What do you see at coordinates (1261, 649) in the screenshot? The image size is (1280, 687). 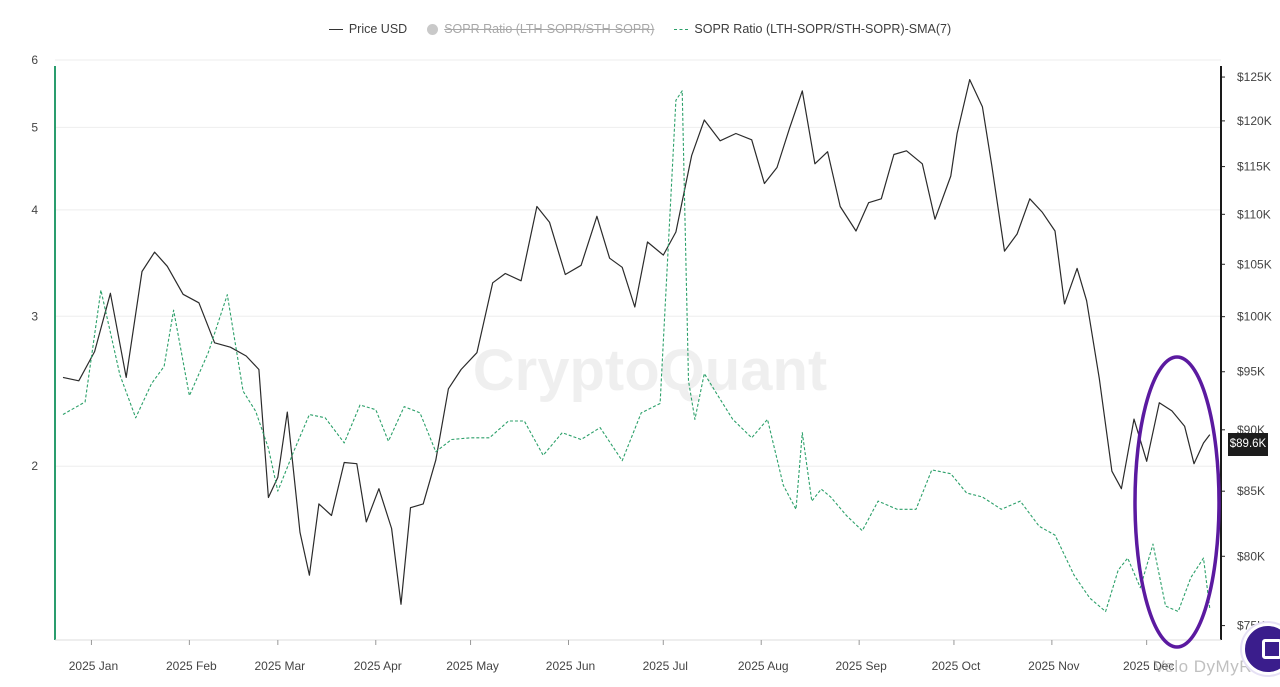 I see `chat-support-button` at bounding box center [1261, 649].